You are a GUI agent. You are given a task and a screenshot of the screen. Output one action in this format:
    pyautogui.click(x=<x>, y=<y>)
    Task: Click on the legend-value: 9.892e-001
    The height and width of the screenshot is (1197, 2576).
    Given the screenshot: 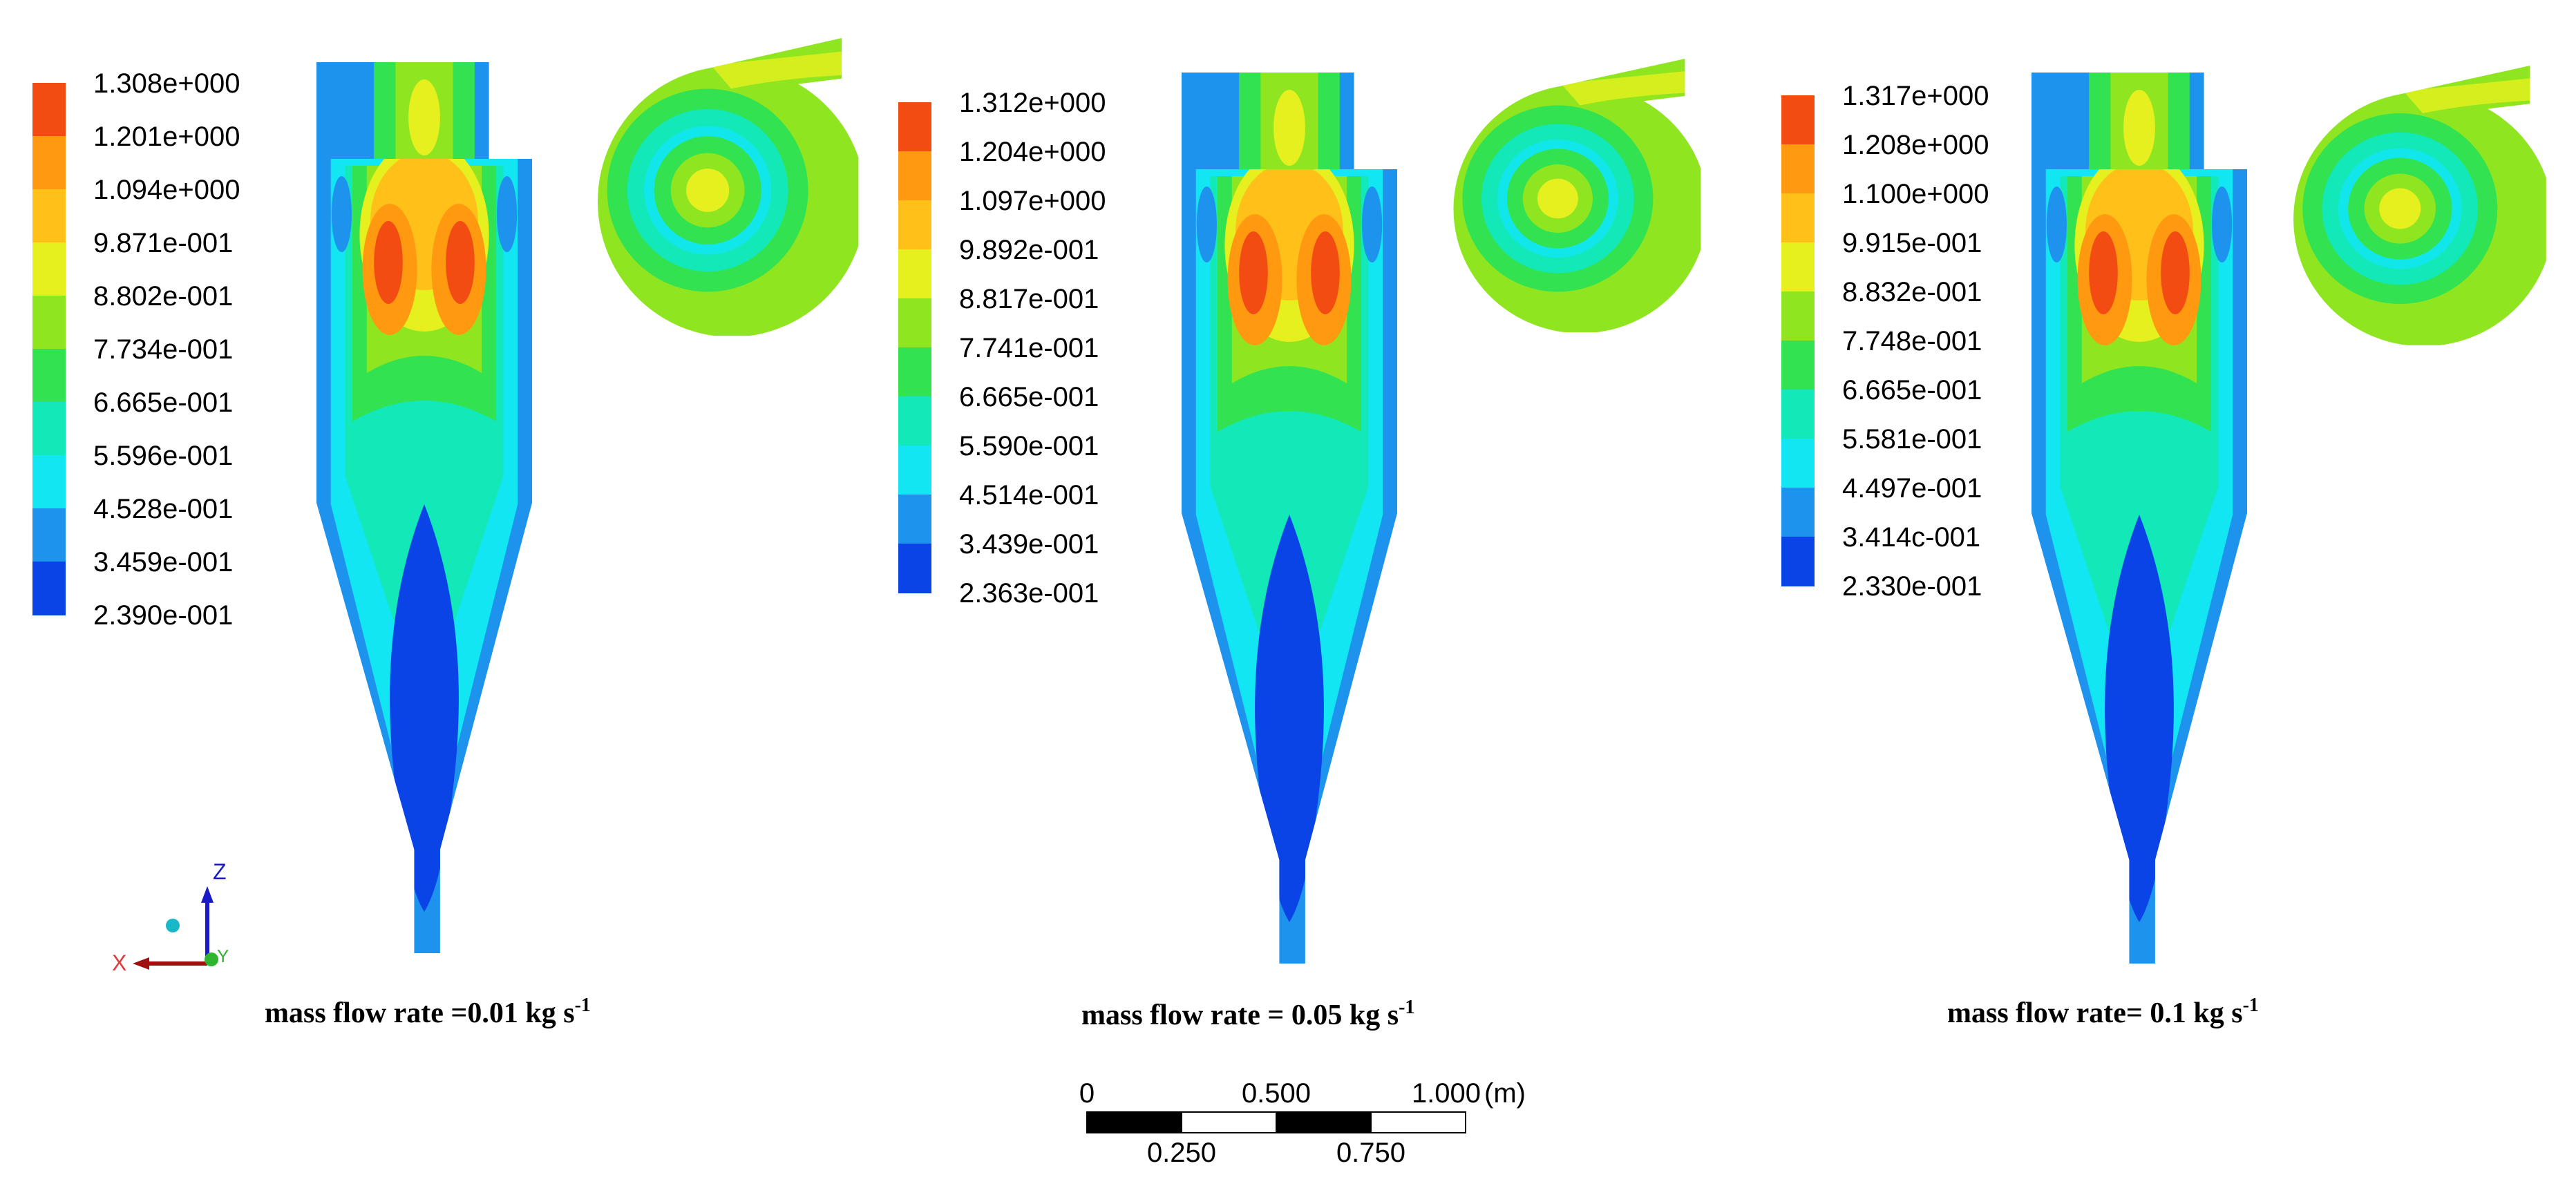 What is the action you would take?
    pyautogui.click(x=1029, y=250)
    